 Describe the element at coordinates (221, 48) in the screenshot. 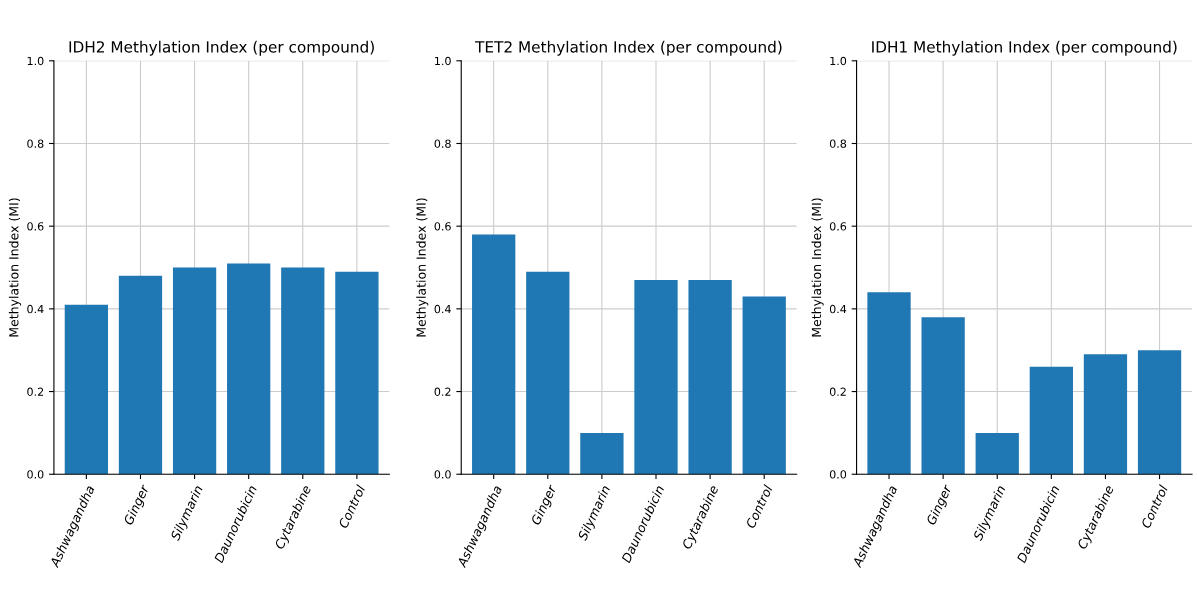

I see `chart-title: IDH2 Methylation Index (per compound)` at that location.